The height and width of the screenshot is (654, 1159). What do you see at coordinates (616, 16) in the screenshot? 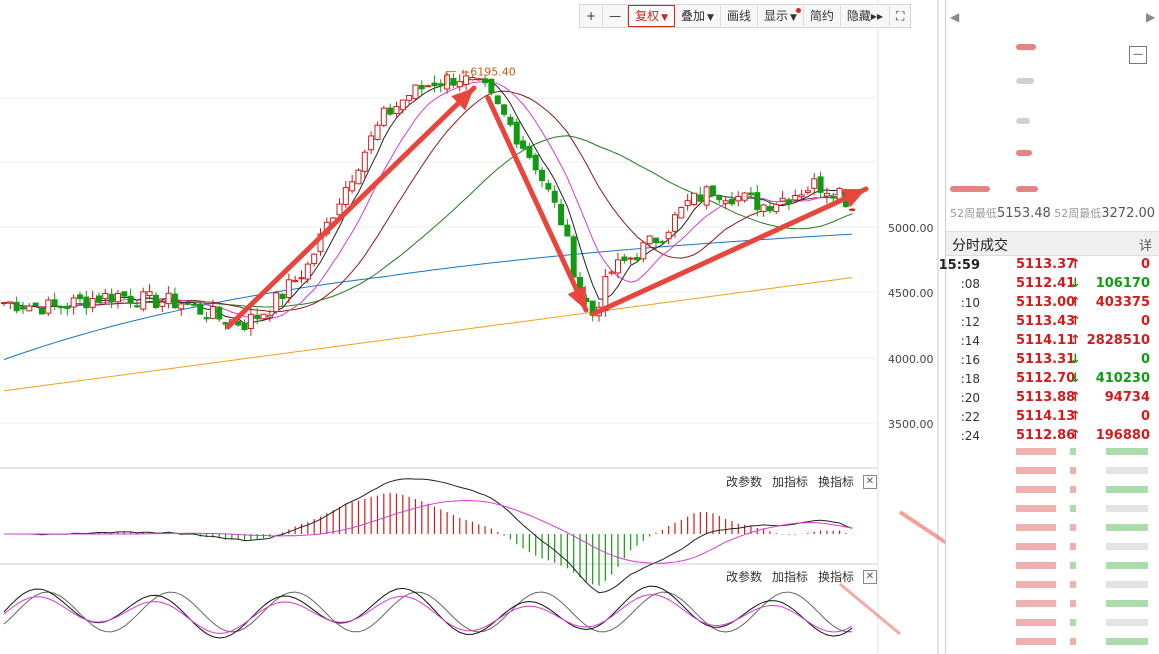
I see `zoom-out-button: —` at bounding box center [616, 16].